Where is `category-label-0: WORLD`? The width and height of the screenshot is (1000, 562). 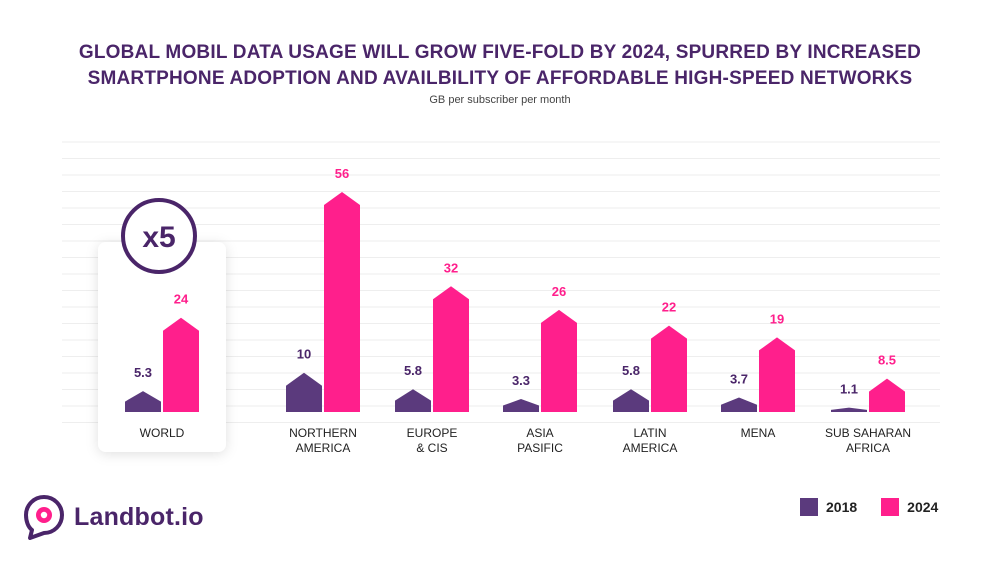 category-label-0: WORLD is located at coordinates (162, 433).